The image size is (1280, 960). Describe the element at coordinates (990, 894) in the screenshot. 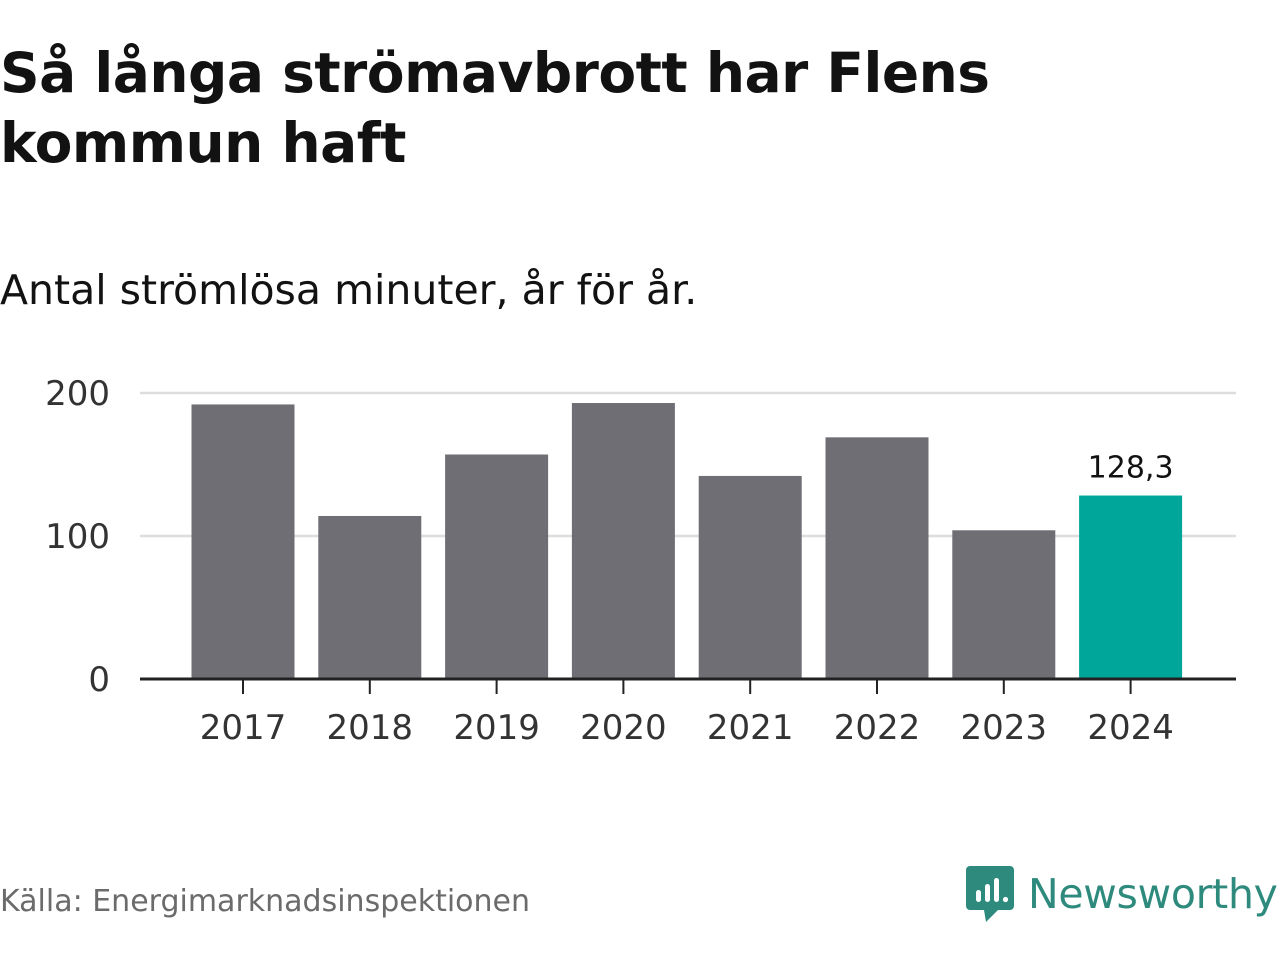

I see `newsworthy-logo-icon` at that location.